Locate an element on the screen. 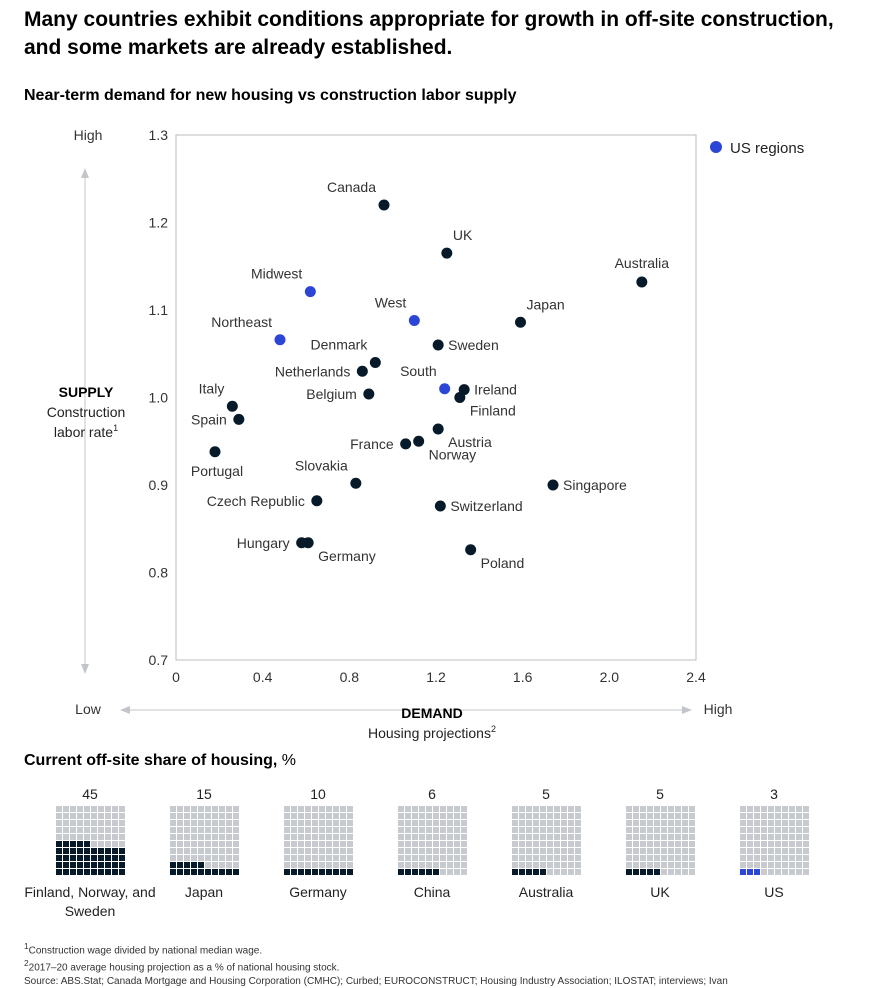  point-uk is located at coordinates (447, 253).